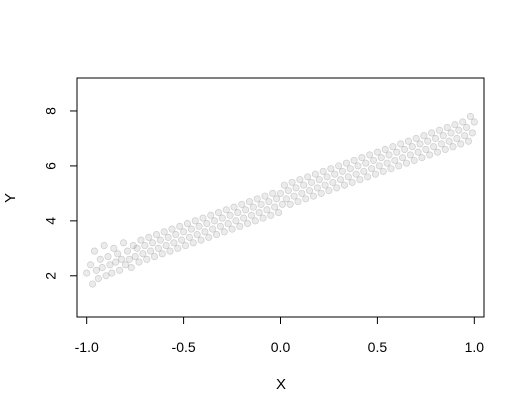 The height and width of the screenshot is (415, 524). Describe the element at coordinates (279, 335) in the screenshot. I see `x-axis: -1.0 -0.5 0.0 0.5 1.0` at that location.